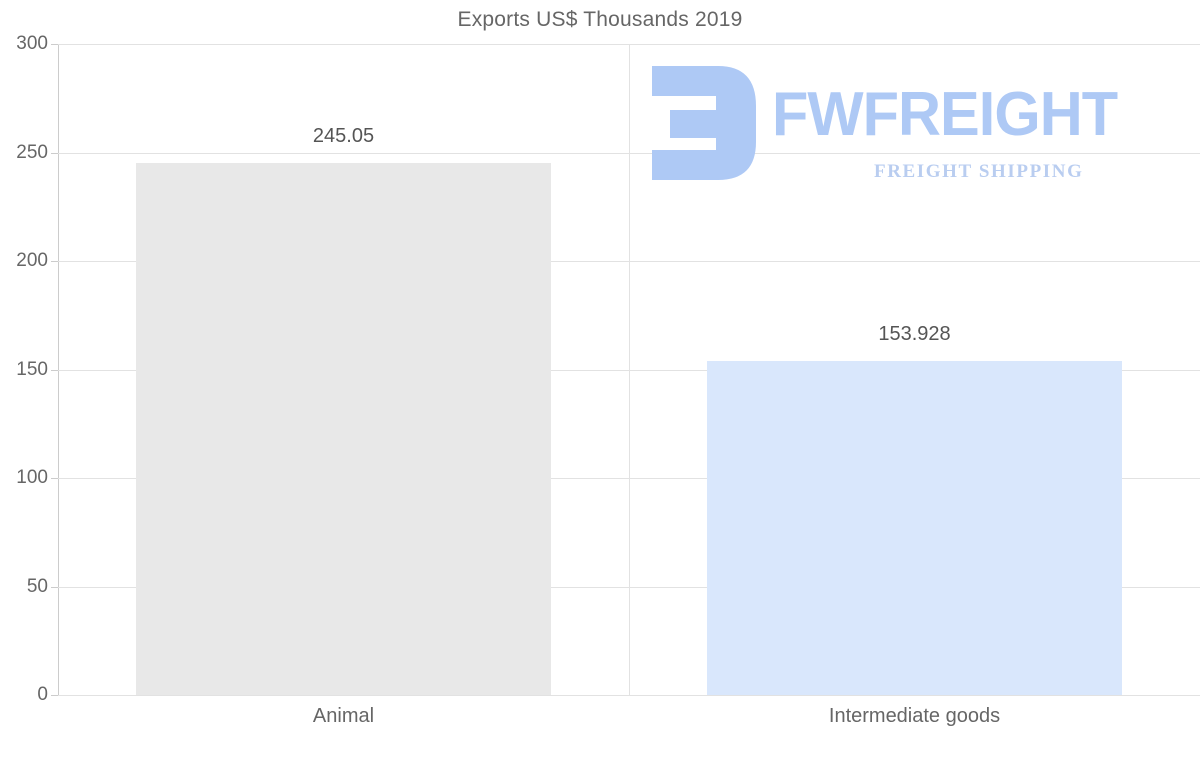 The height and width of the screenshot is (763, 1200). I want to click on x-axis-category-label: Intermediate goods, so click(914, 716).